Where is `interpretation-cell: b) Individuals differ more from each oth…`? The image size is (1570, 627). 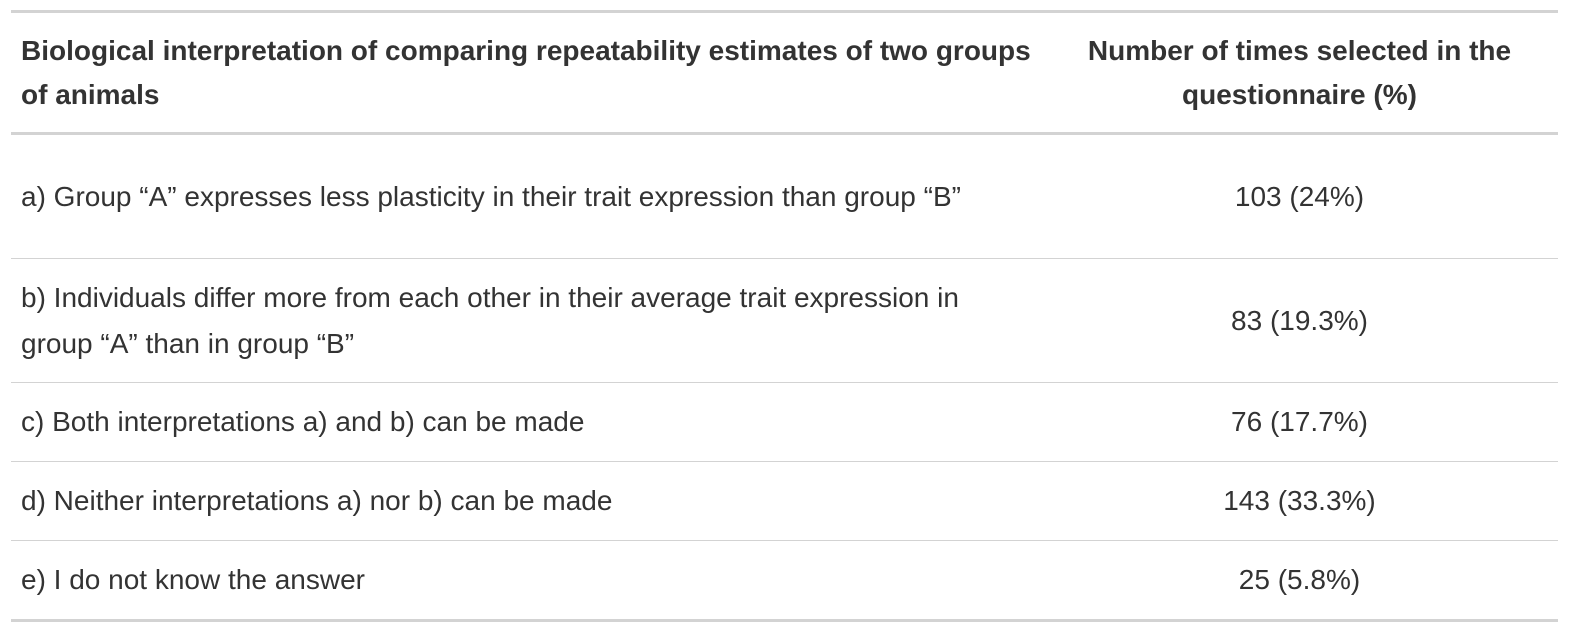
interpretation-cell: b) Individuals differ more from each oth… is located at coordinates (526, 320).